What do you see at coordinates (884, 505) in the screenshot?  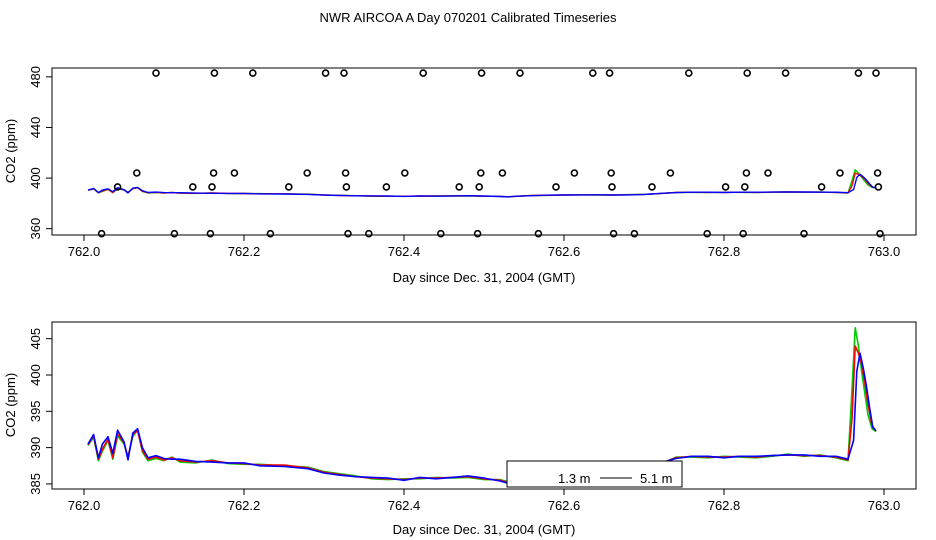 I see `bottom-x-tick-label: 763.0` at bounding box center [884, 505].